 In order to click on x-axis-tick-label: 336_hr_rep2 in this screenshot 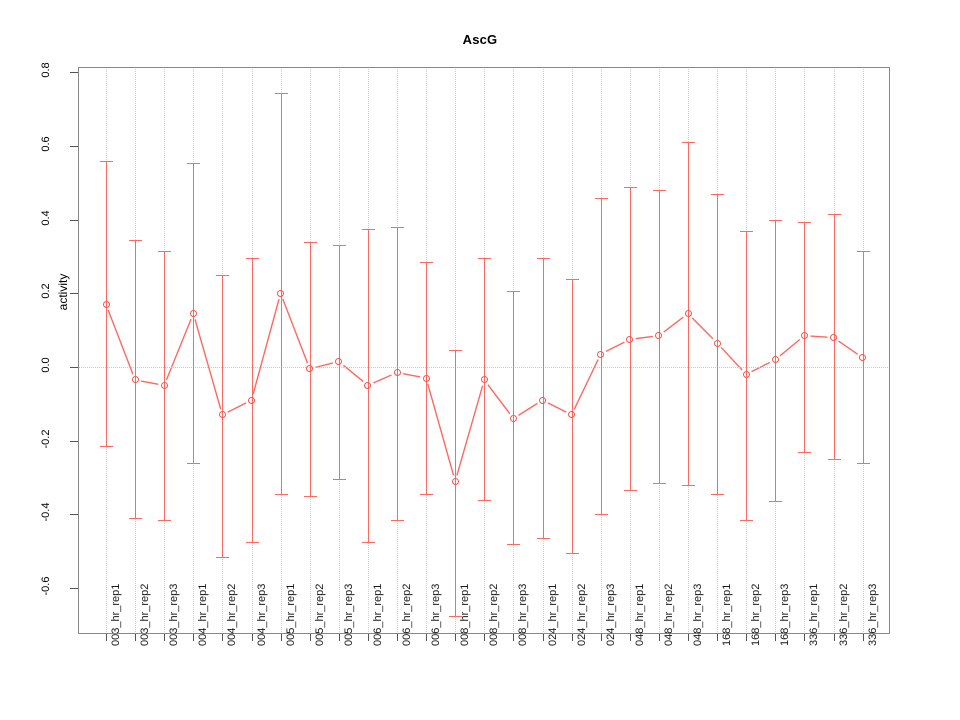, I will do `click(843, 614)`.